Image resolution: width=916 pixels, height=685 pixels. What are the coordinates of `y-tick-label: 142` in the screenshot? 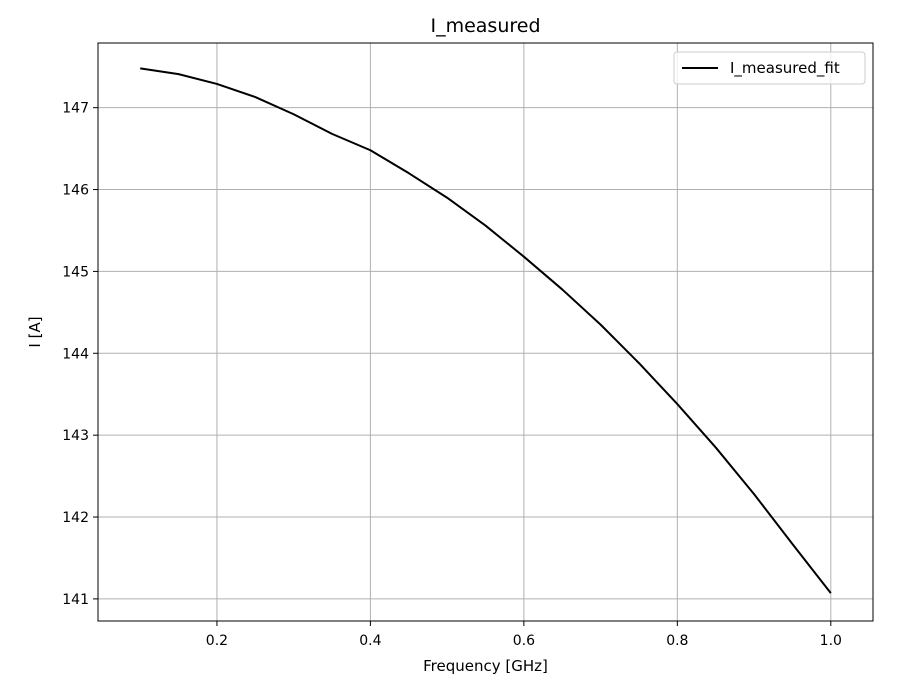 It's located at (75, 518).